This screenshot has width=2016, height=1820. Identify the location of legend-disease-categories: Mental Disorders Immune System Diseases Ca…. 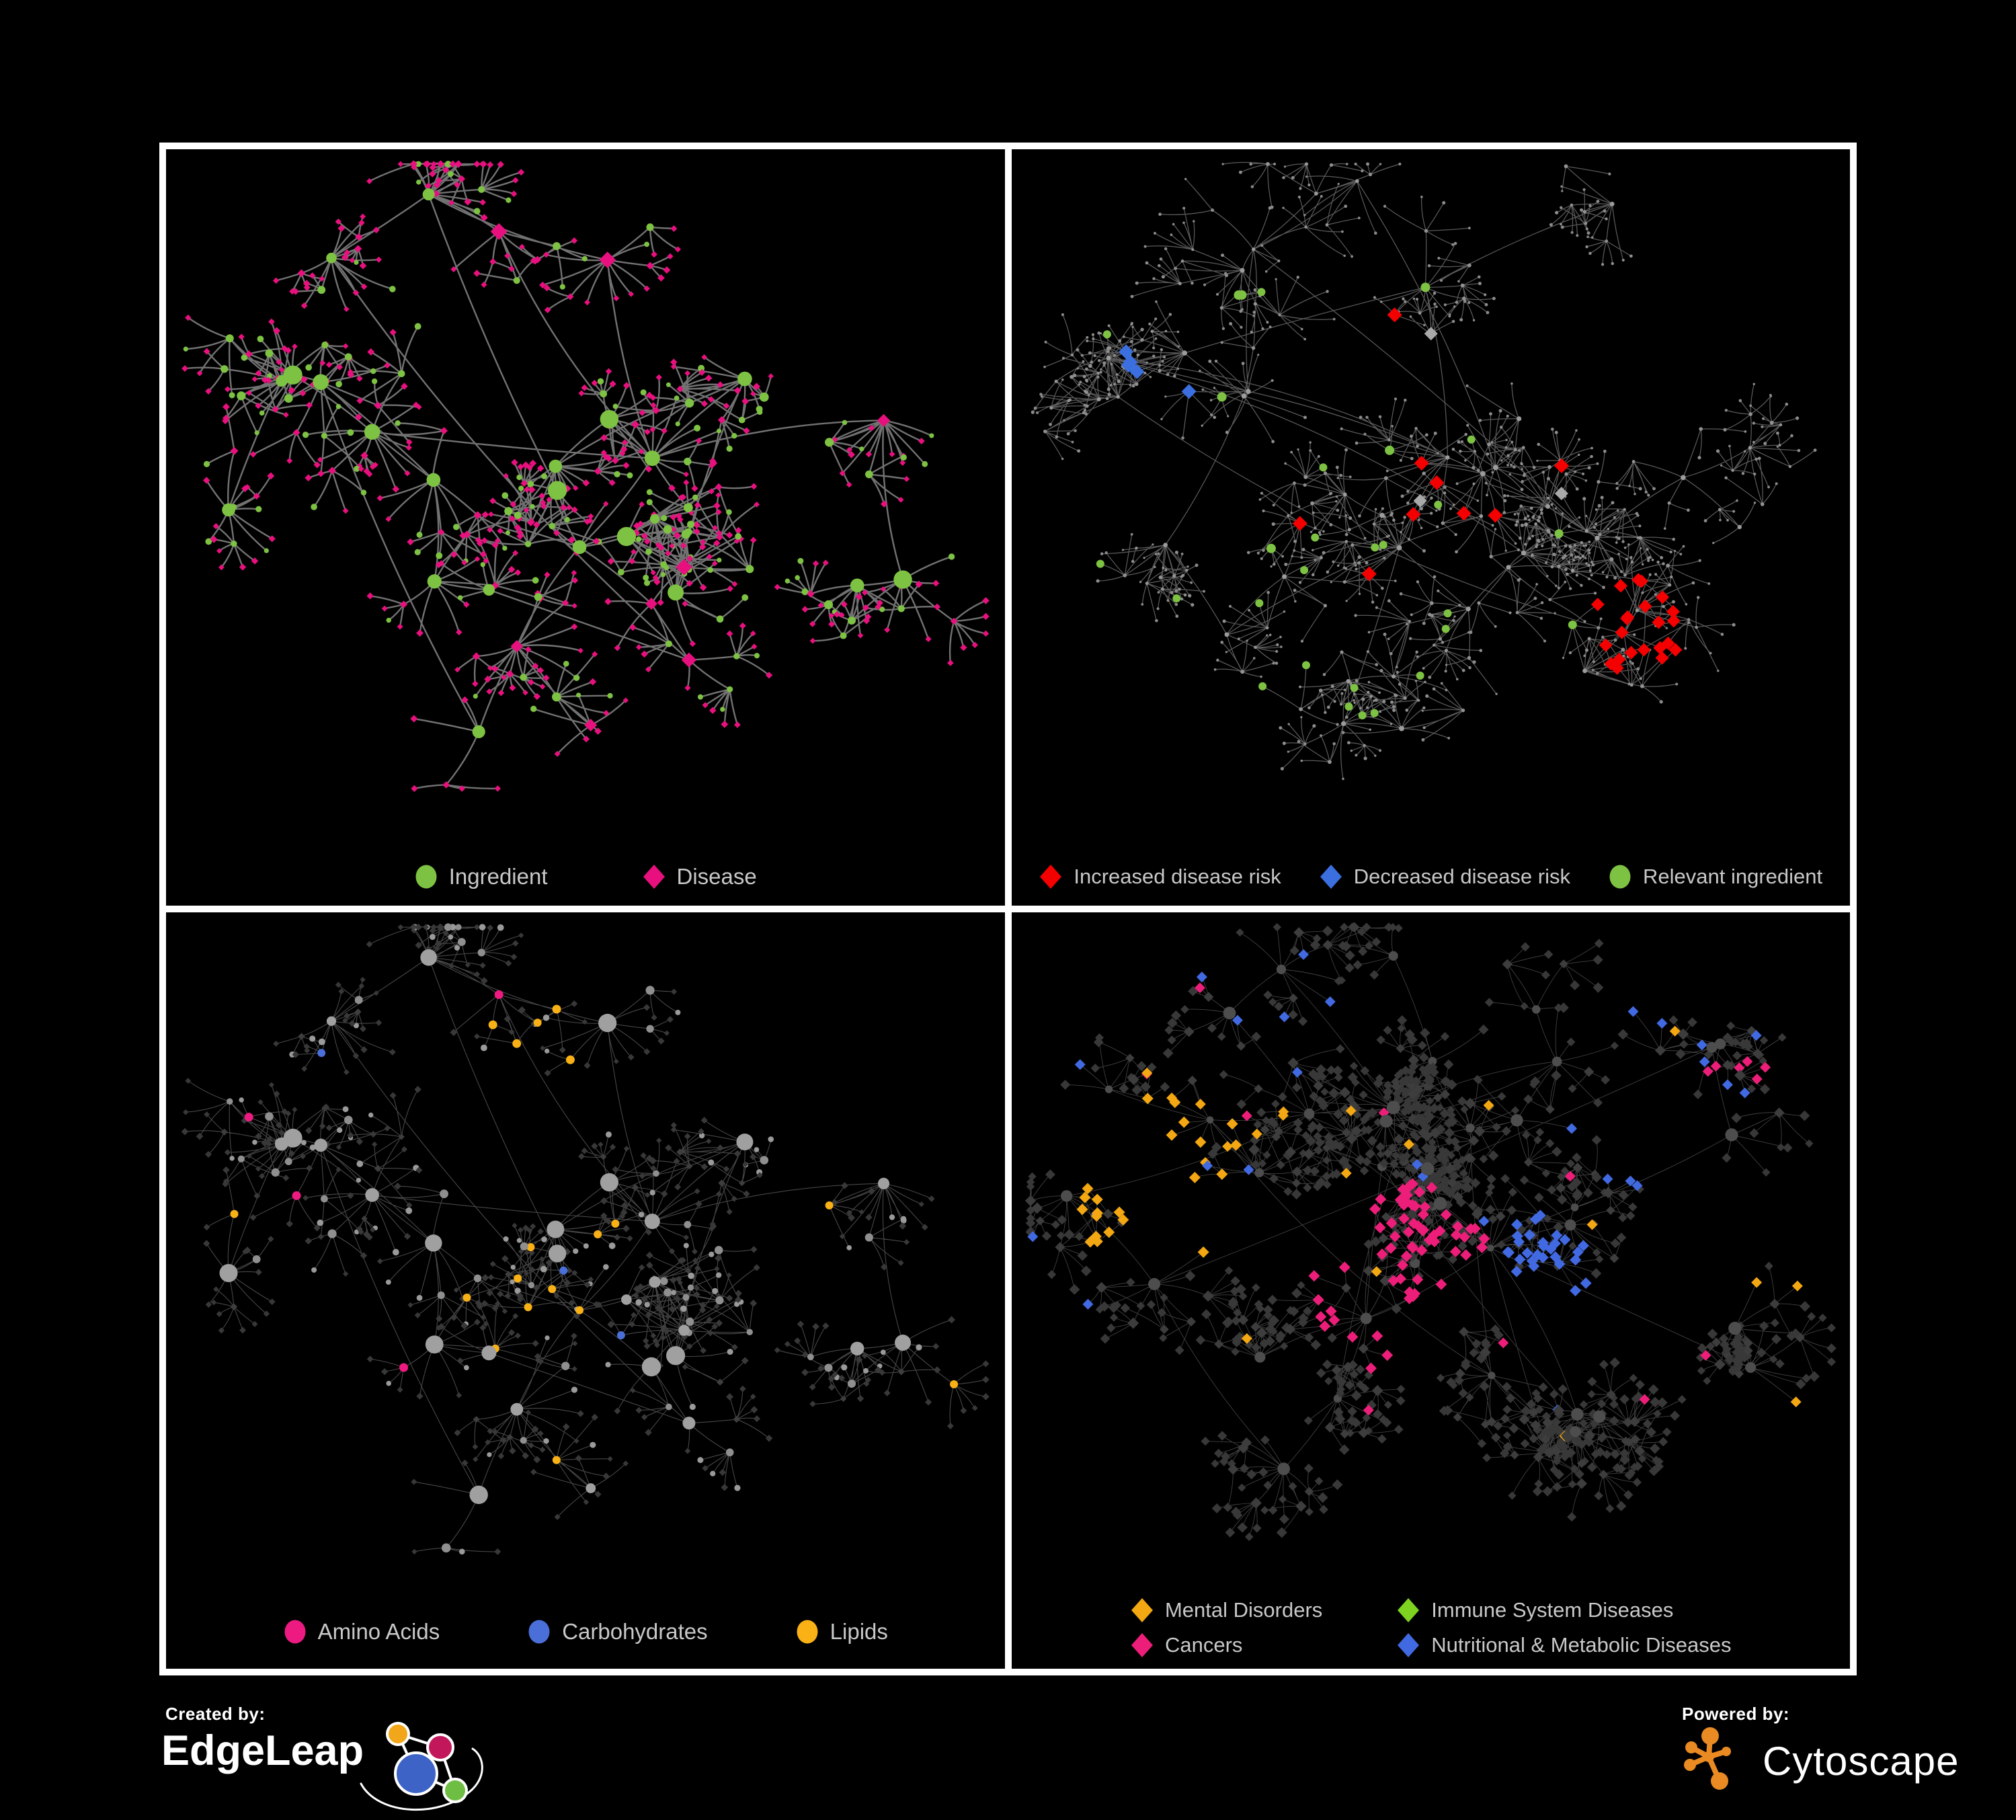
(1431, 1627).